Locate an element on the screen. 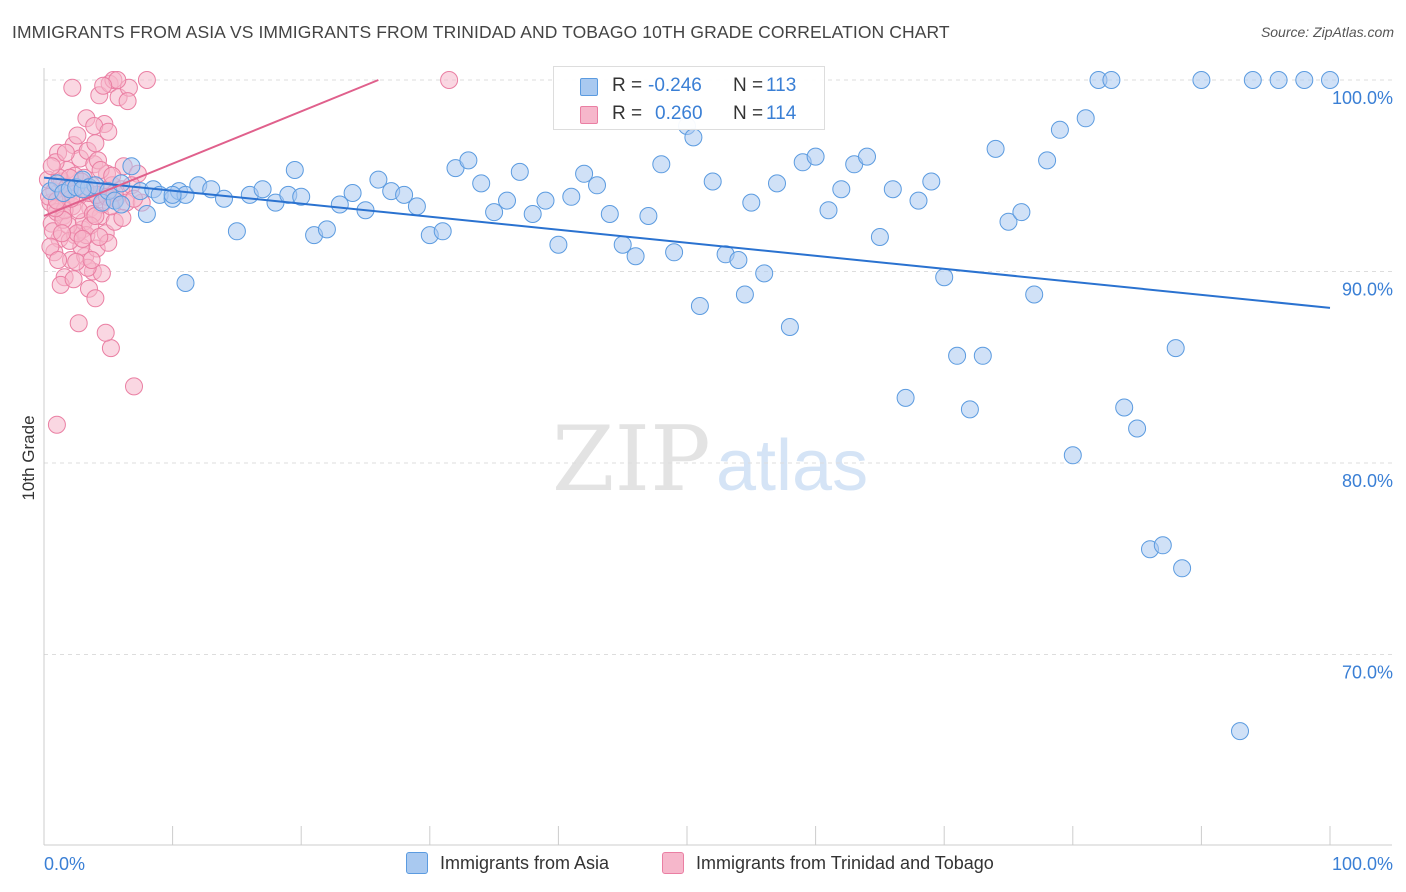 Image resolution: width=1406 pixels, height=892 pixels. x-tick-label: 100.0% is located at coordinates (1362, 864).